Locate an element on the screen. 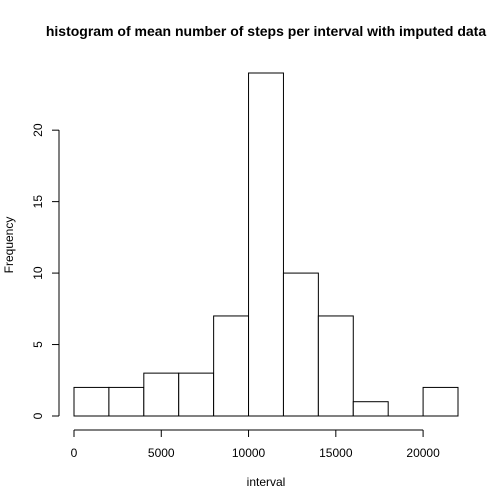 This screenshot has height=504, width=504. y-tick-label-1: 5 is located at coordinates (38, 344).